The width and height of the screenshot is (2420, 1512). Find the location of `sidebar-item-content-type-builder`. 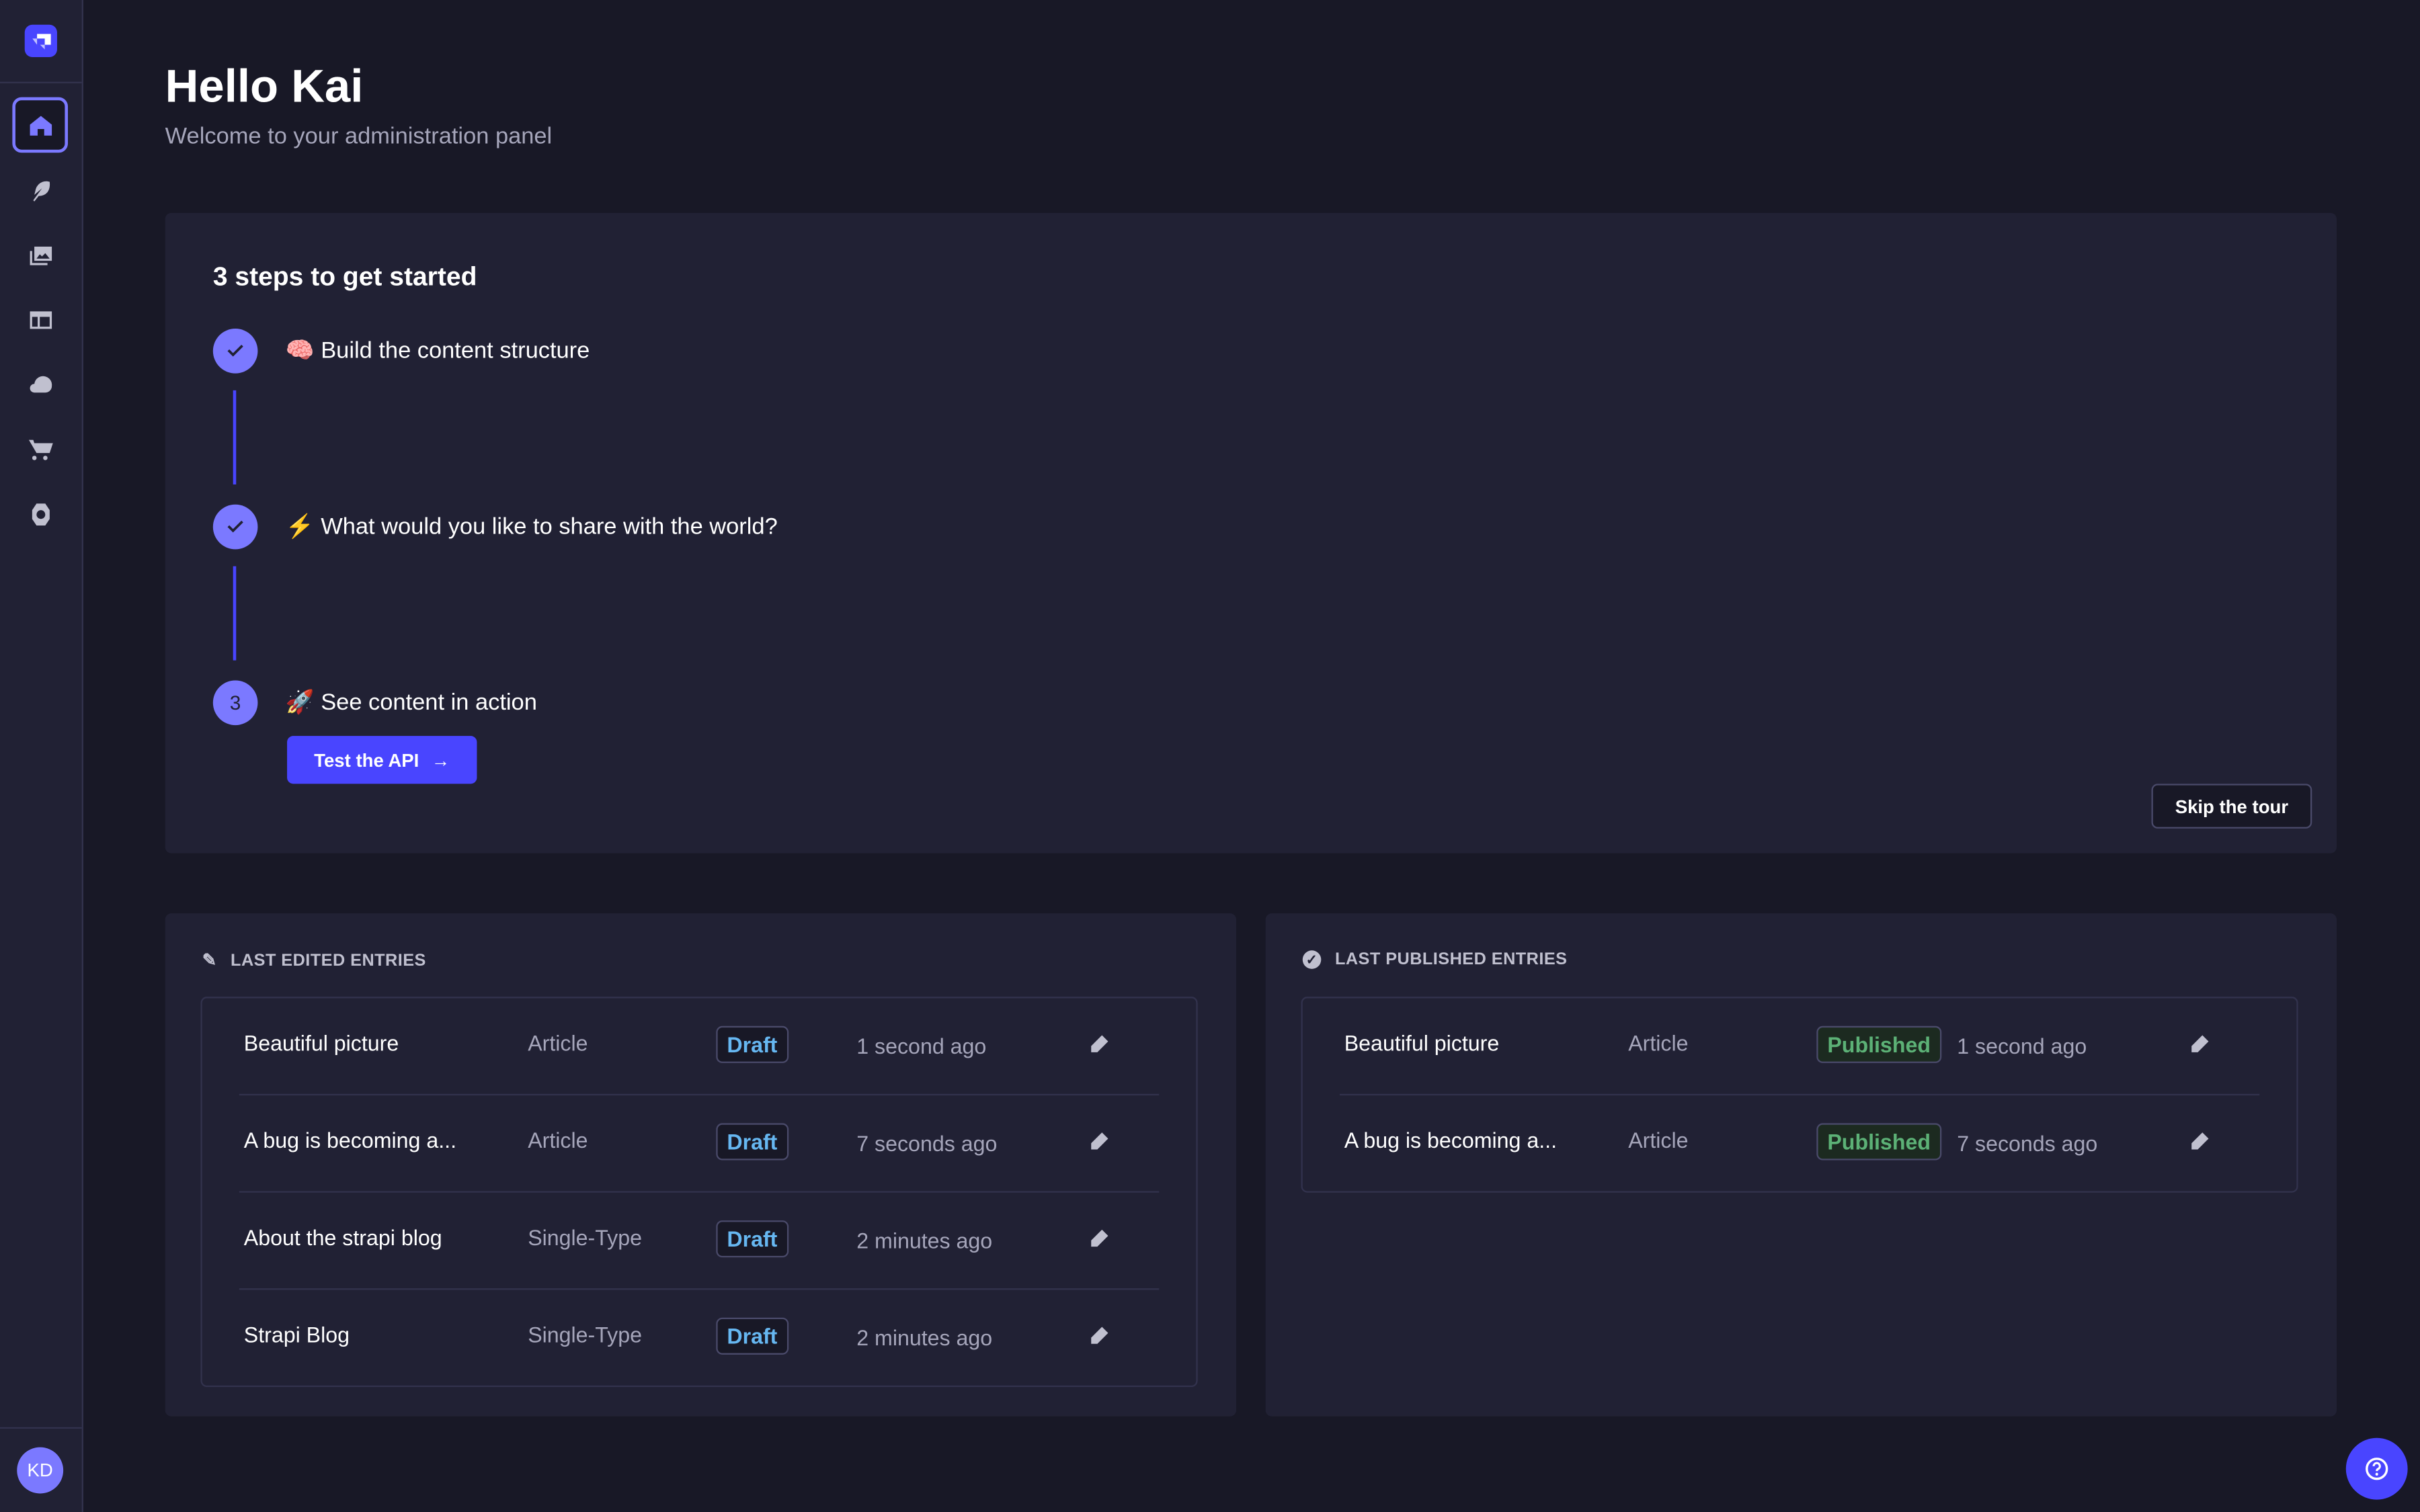

sidebar-item-content-type-builder is located at coordinates (40, 320).